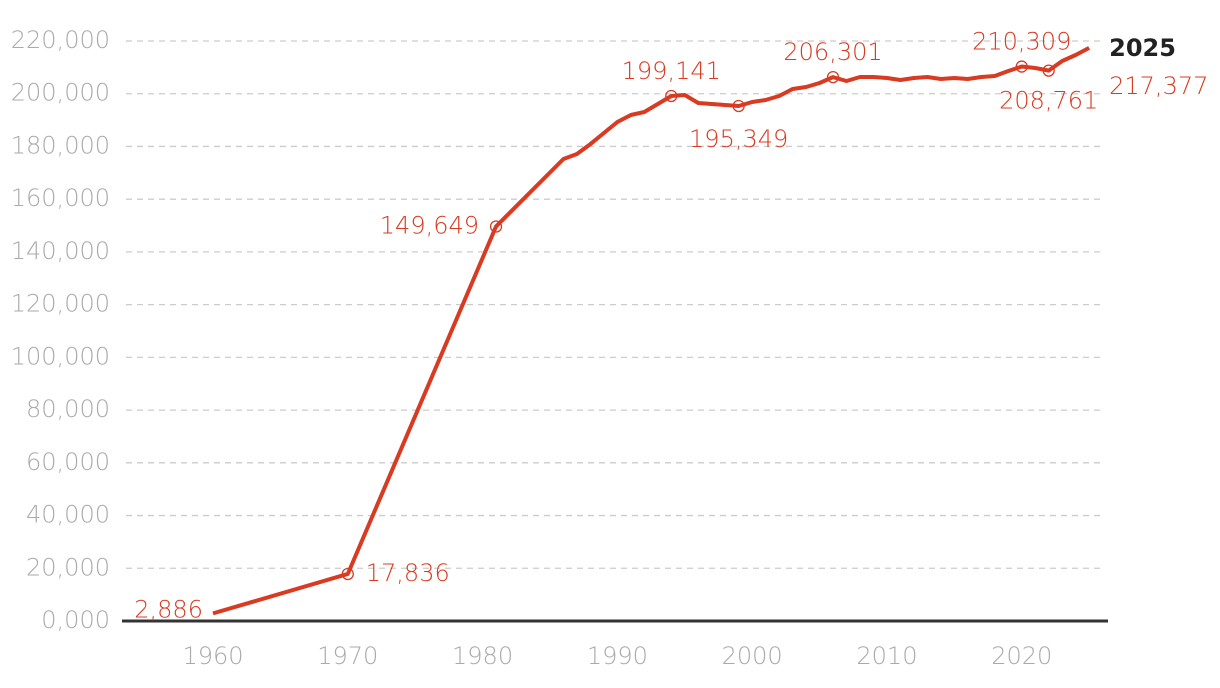 Image resolution: width=1220 pixels, height=688 pixels. Describe the element at coordinates (1021, 42) in the screenshot. I see `value-label: 210,309` at that location.